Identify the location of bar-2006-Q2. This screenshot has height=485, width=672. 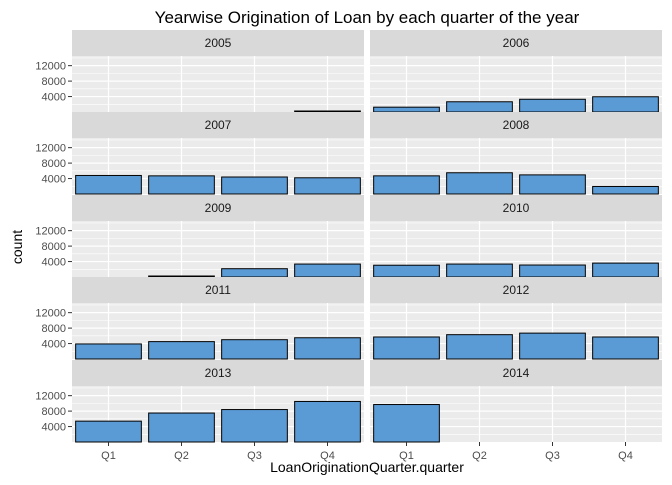
(479, 107).